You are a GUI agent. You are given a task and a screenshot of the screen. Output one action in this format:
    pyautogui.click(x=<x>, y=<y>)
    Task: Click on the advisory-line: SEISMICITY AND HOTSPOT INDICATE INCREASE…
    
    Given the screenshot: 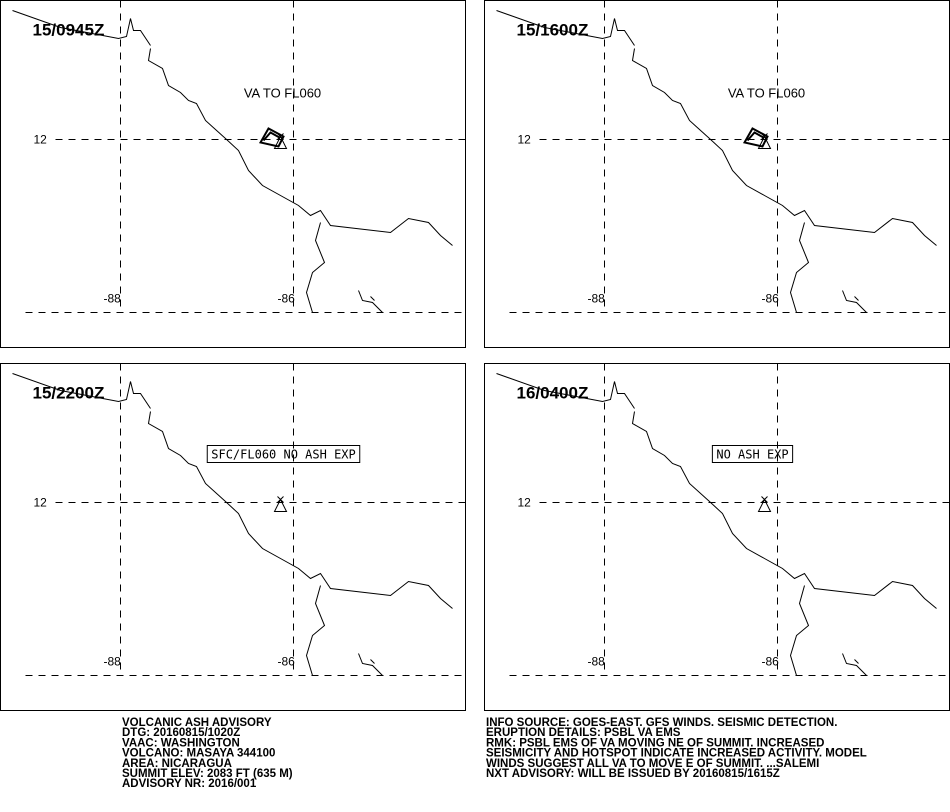 What is the action you would take?
    pyautogui.click(x=676, y=754)
    